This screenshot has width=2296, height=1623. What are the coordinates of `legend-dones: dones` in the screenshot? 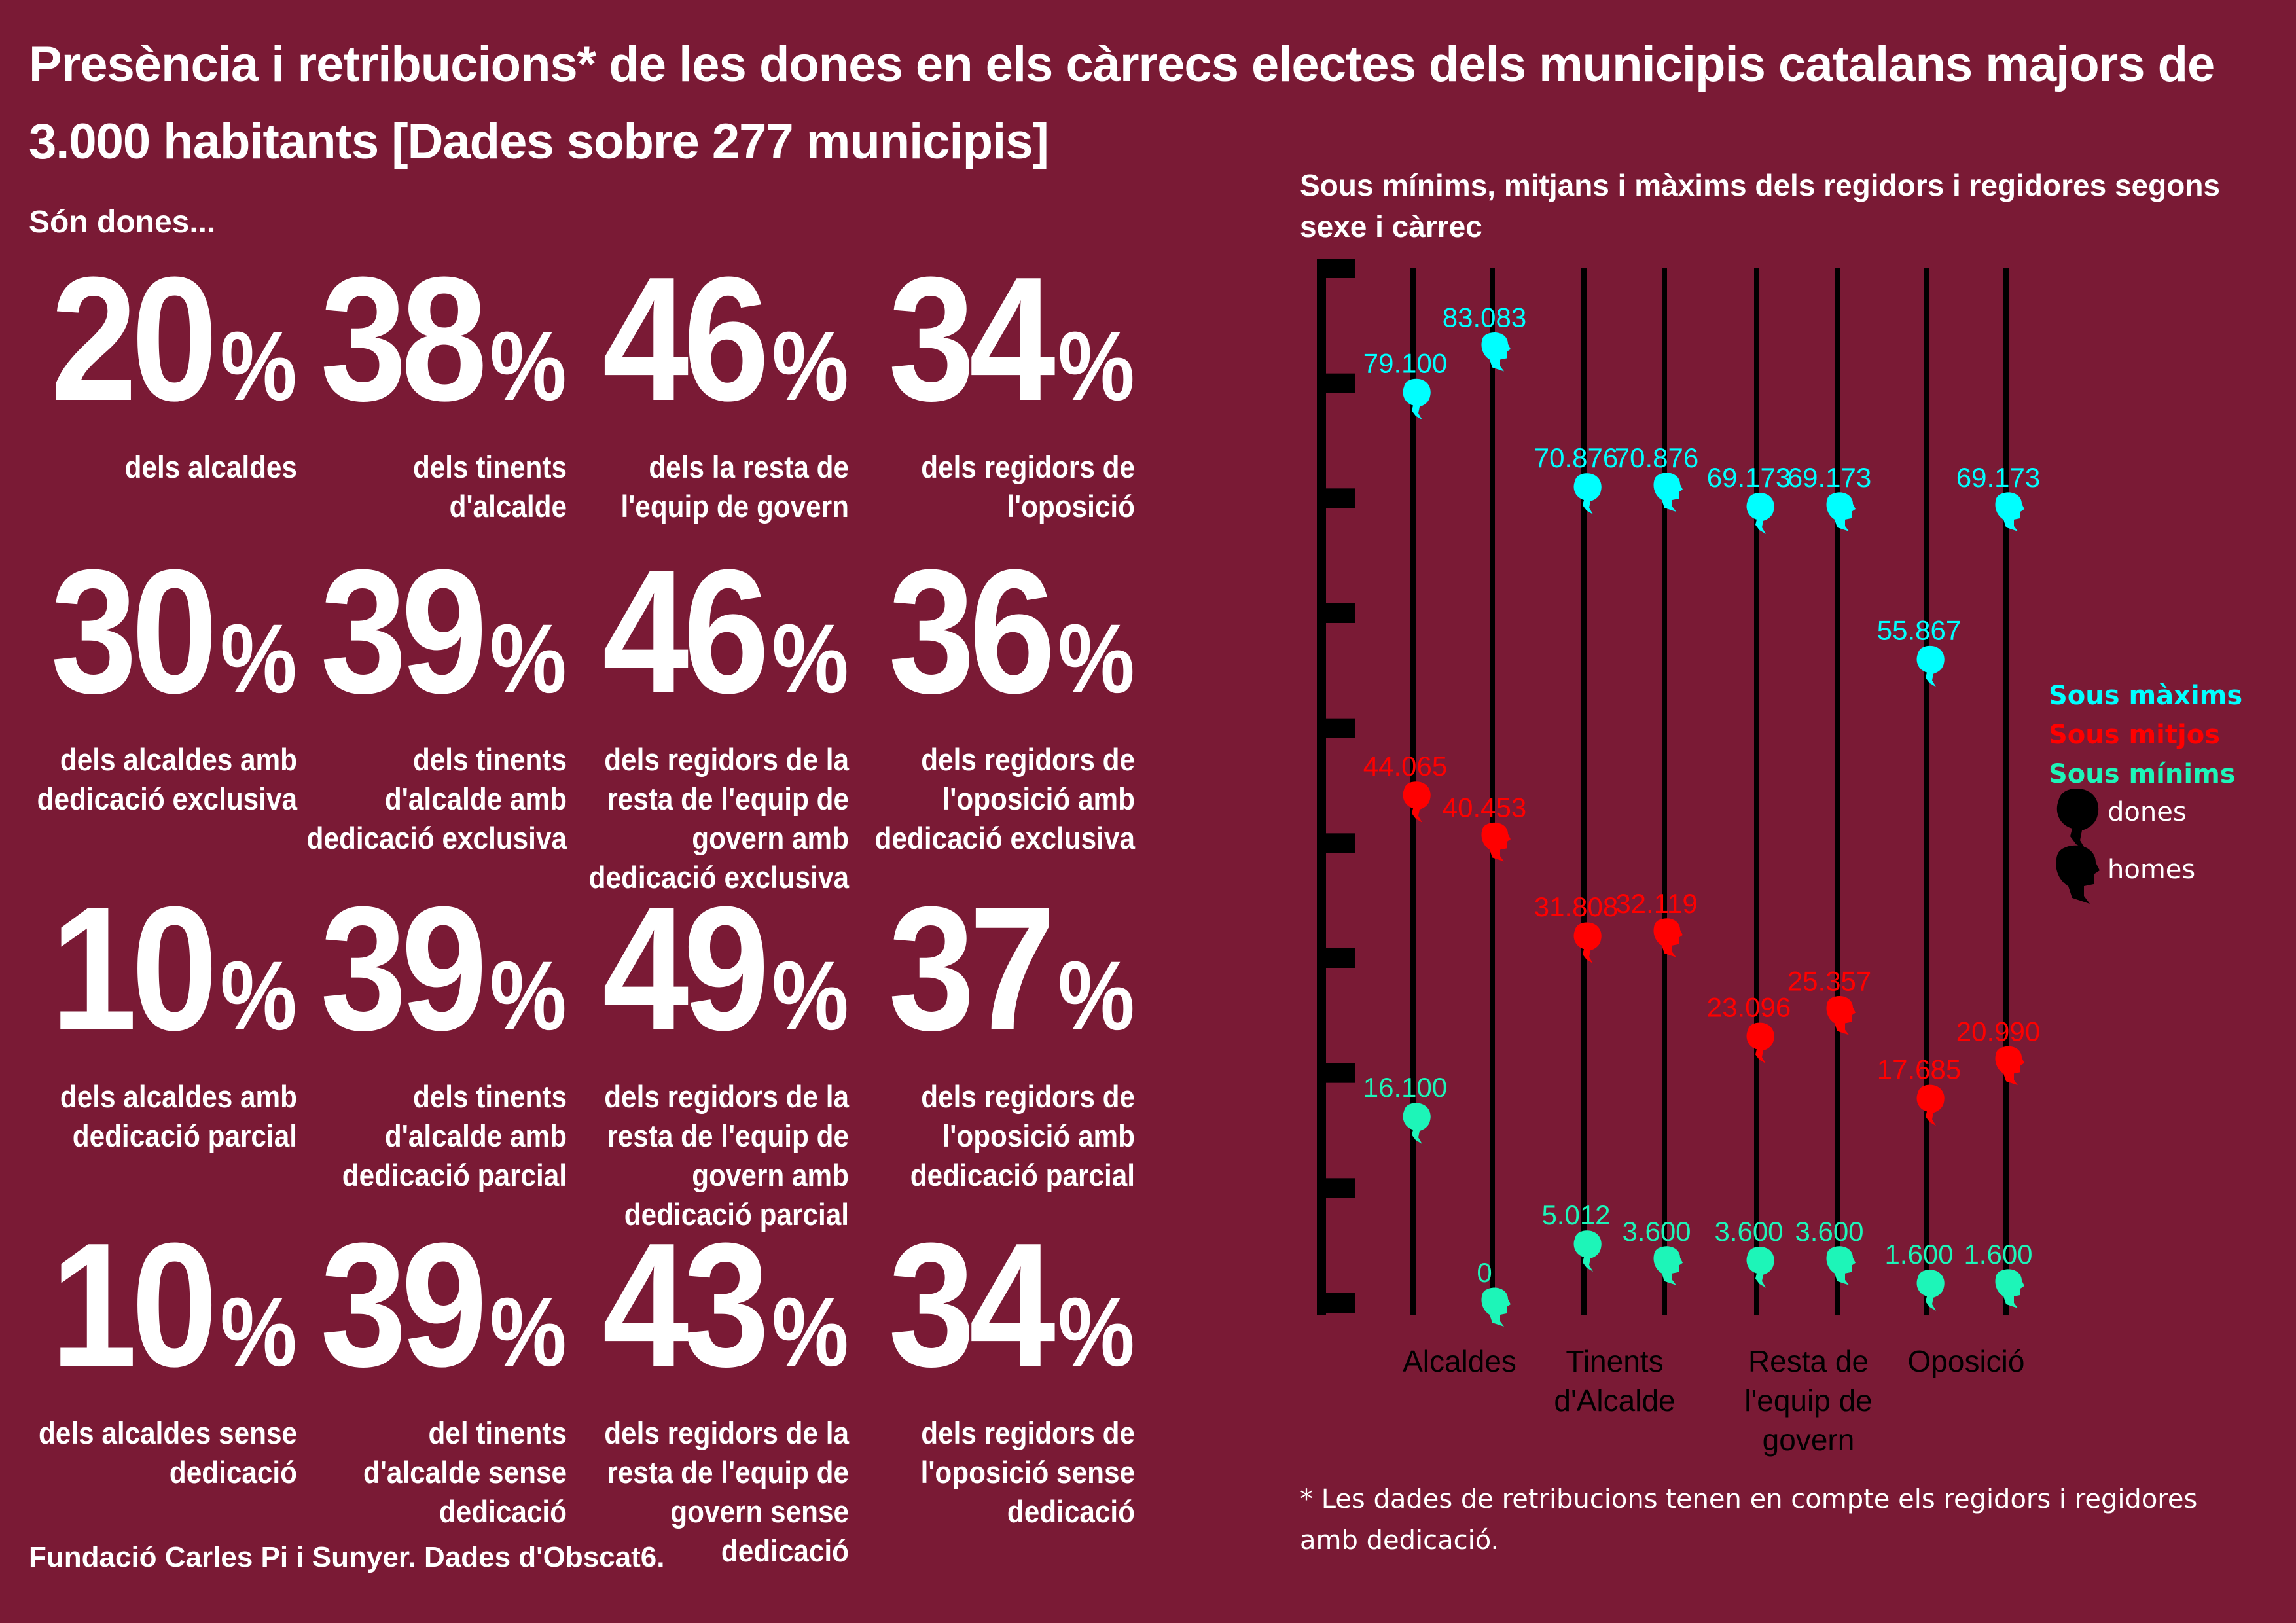 It's located at (2147, 812).